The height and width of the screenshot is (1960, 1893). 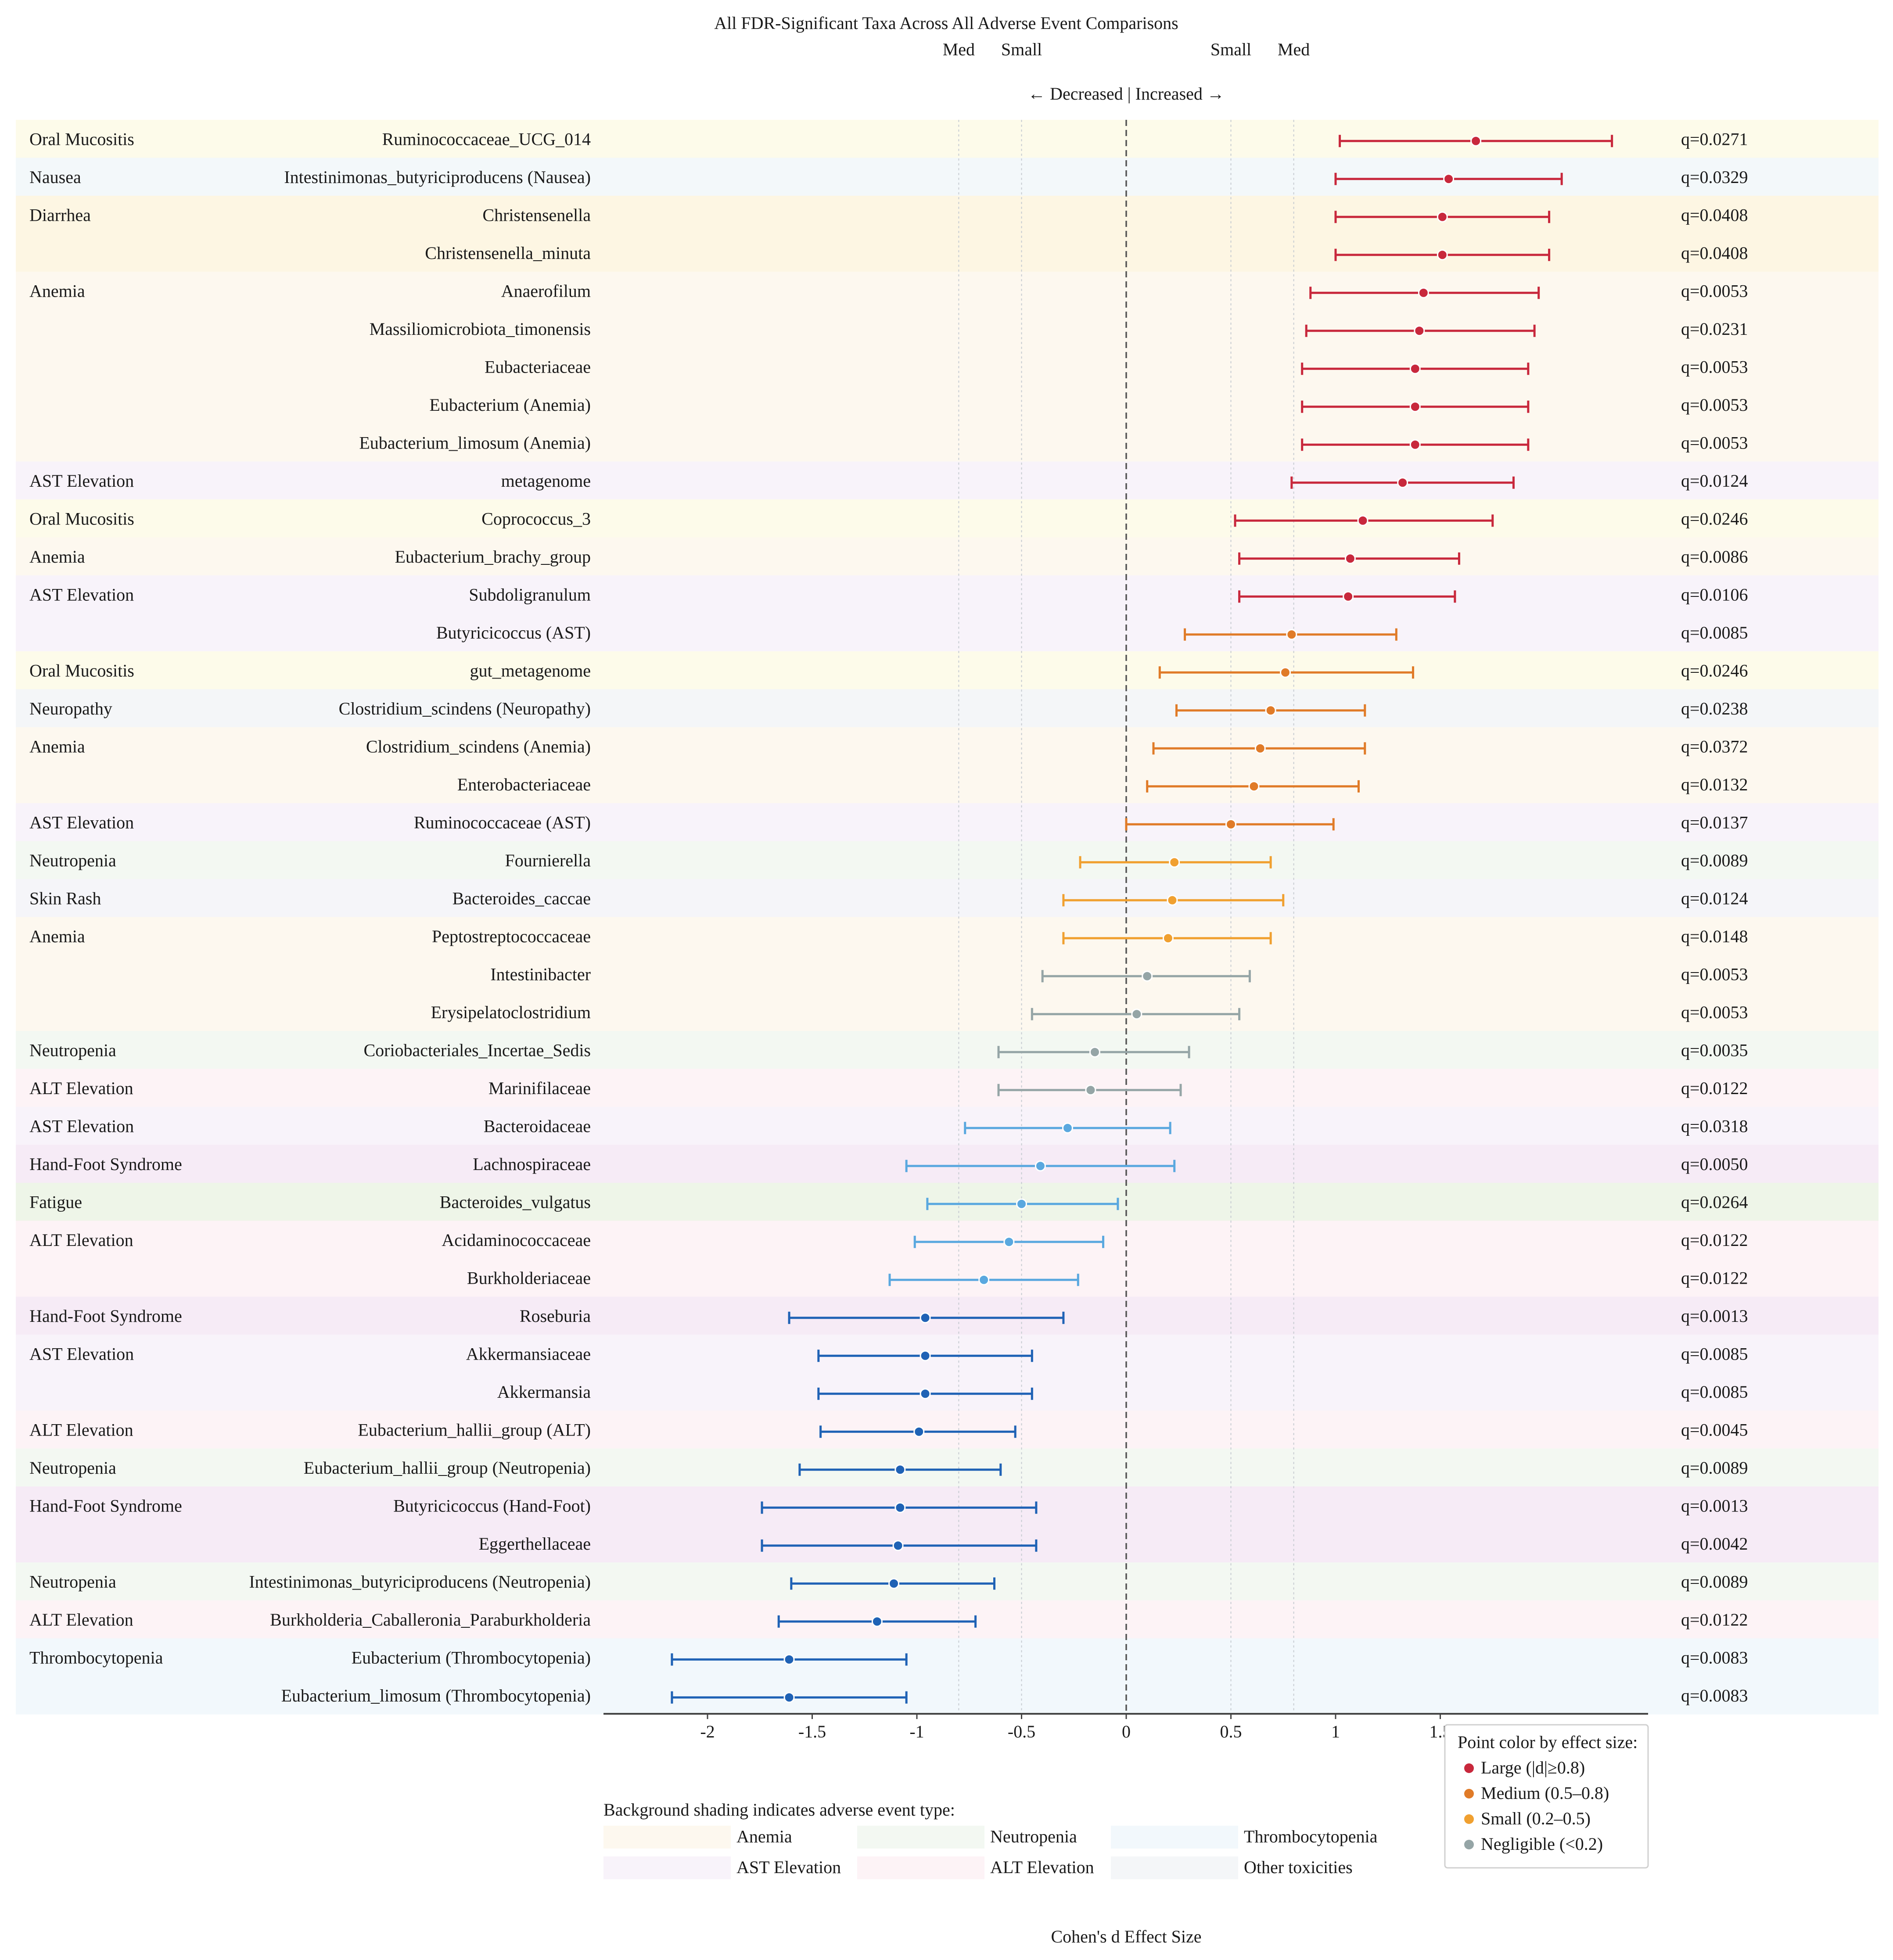 What do you see at coordinates (1469, 1768) in the screenshot?
I see `effect-legend-marker` at bounding box center [1469, 1768].